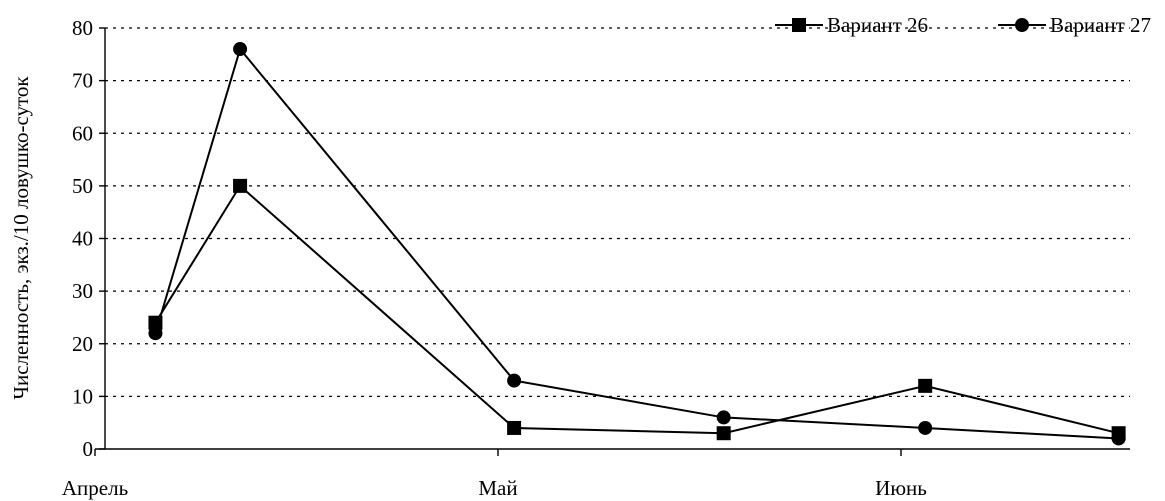 Image resolution: width=1165 pixels, height=501 pixels. Describe the element at coordinates (95, 488) in the screenshot. I see `x-tick-label: Апрель` at that location.